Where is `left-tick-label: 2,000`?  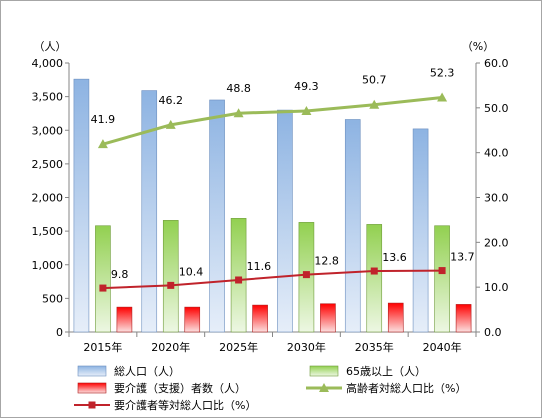 left-tick-label: 2,000 is located at coordinates (48, 198).